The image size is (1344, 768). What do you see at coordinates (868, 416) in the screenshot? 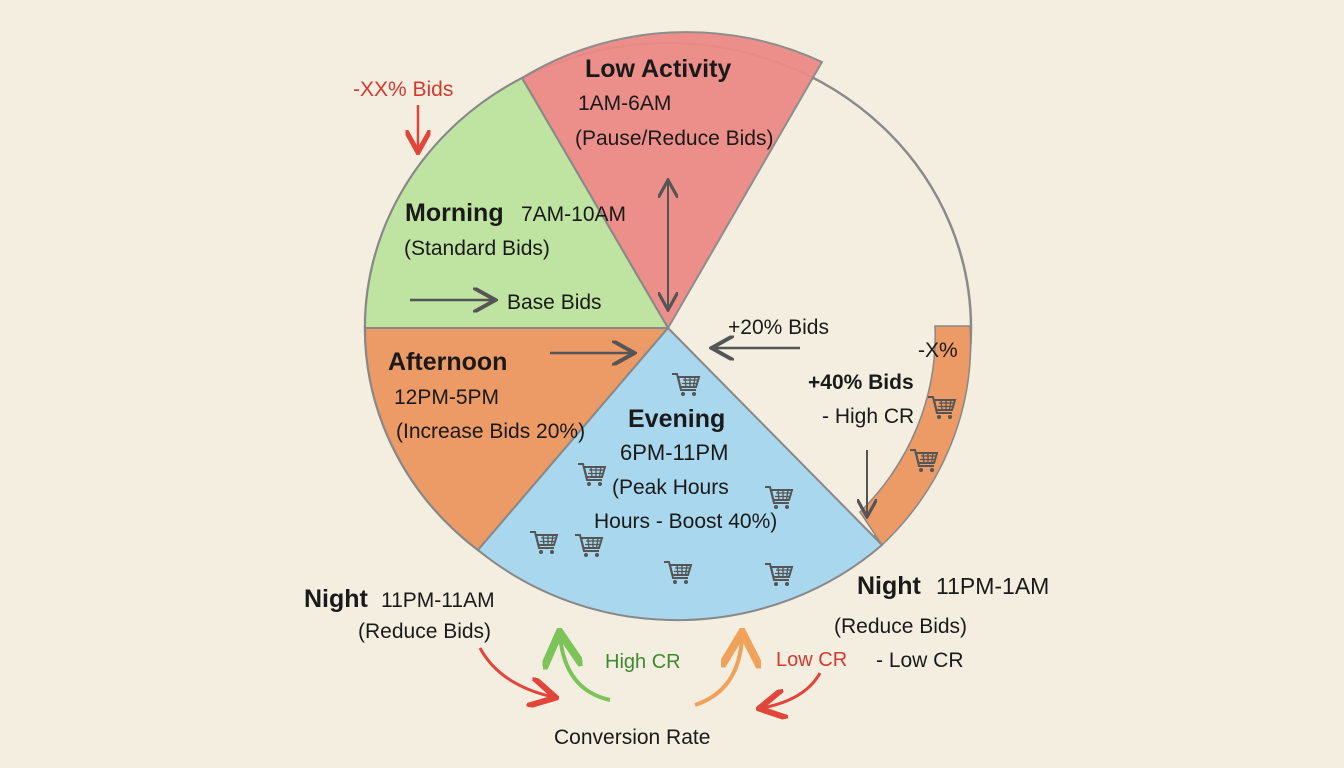
I see `high-cr-right-label: - High CR` at bounding box center [868, 416].